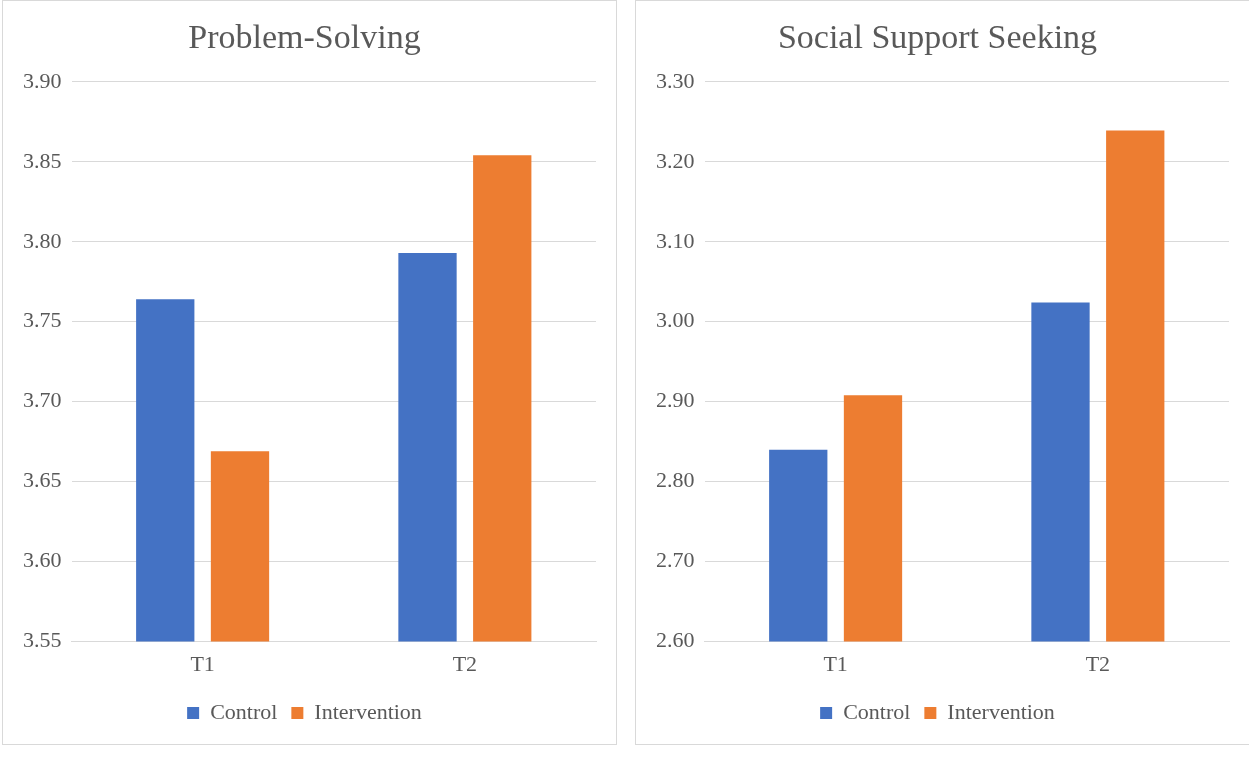 This screenshot has width=1249, height=758. What do you see at coordinates (42, 480) in the screenshot?
I see `y-tick-label: 3.65` at bounding box center [42, 480].